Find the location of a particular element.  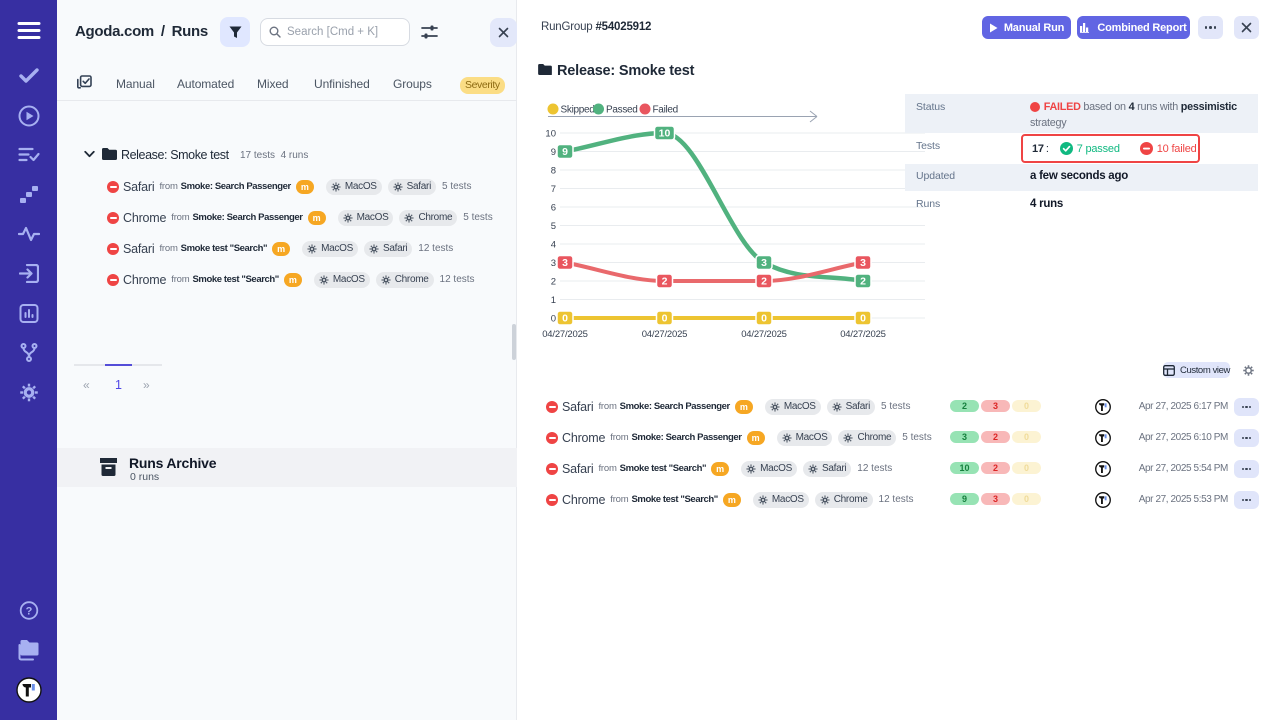

svg-text: 8 is located at coordinates (553, 171).